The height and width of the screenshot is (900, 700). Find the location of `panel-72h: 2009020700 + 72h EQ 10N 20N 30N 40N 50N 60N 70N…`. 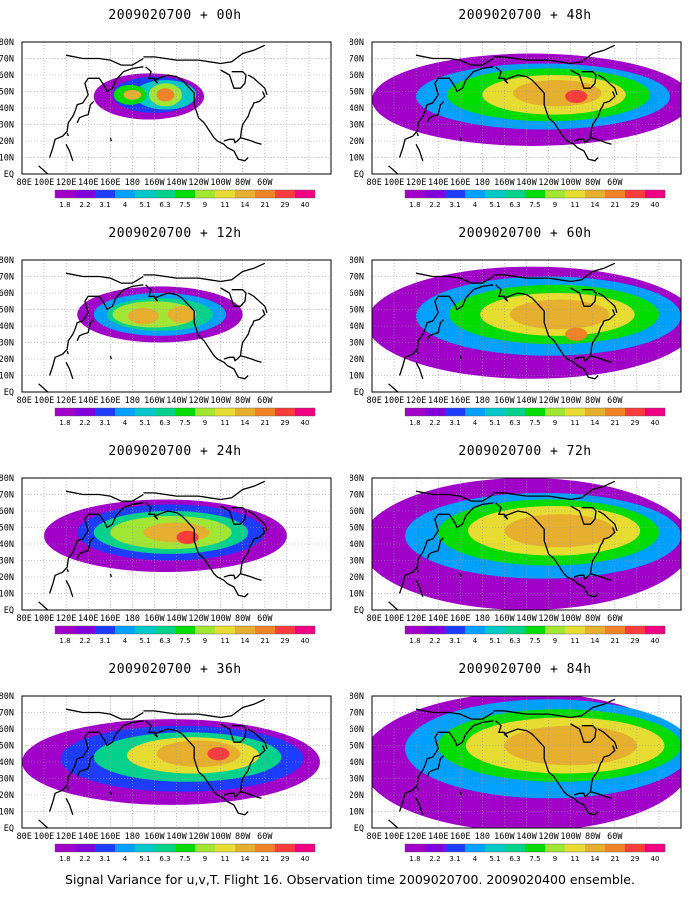

panel-72h: 2009020700 + 72h EQ 10N 20N 30N 40N 50N 60N 70N… is located at coordinates (525, 543).